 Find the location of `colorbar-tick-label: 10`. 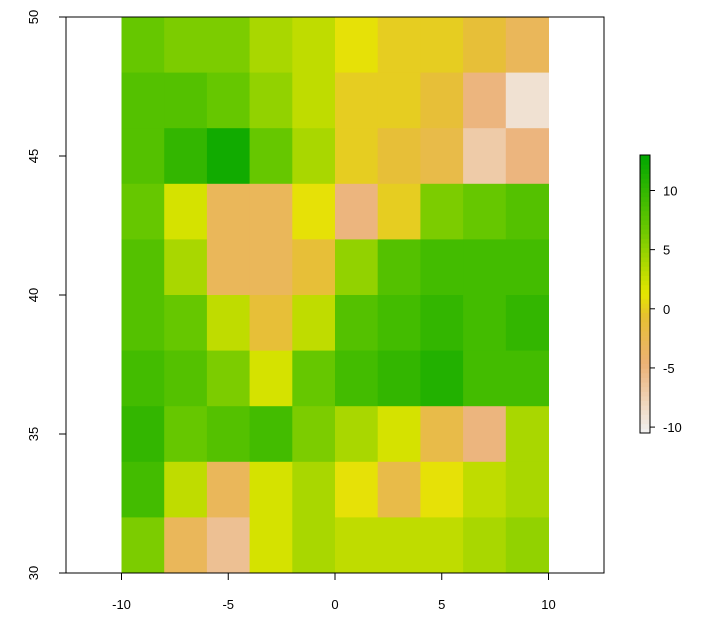

colorbar-tick-label: 10 is located at coordinates (670, 190).